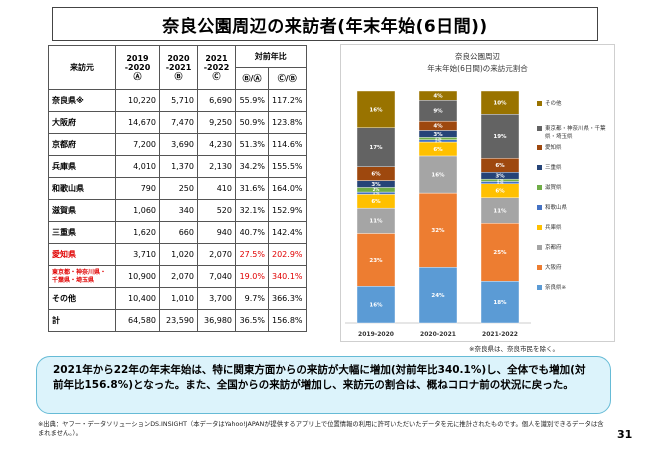  I want to click on row-ratio-cb: 152.9%, so click(287, 210).